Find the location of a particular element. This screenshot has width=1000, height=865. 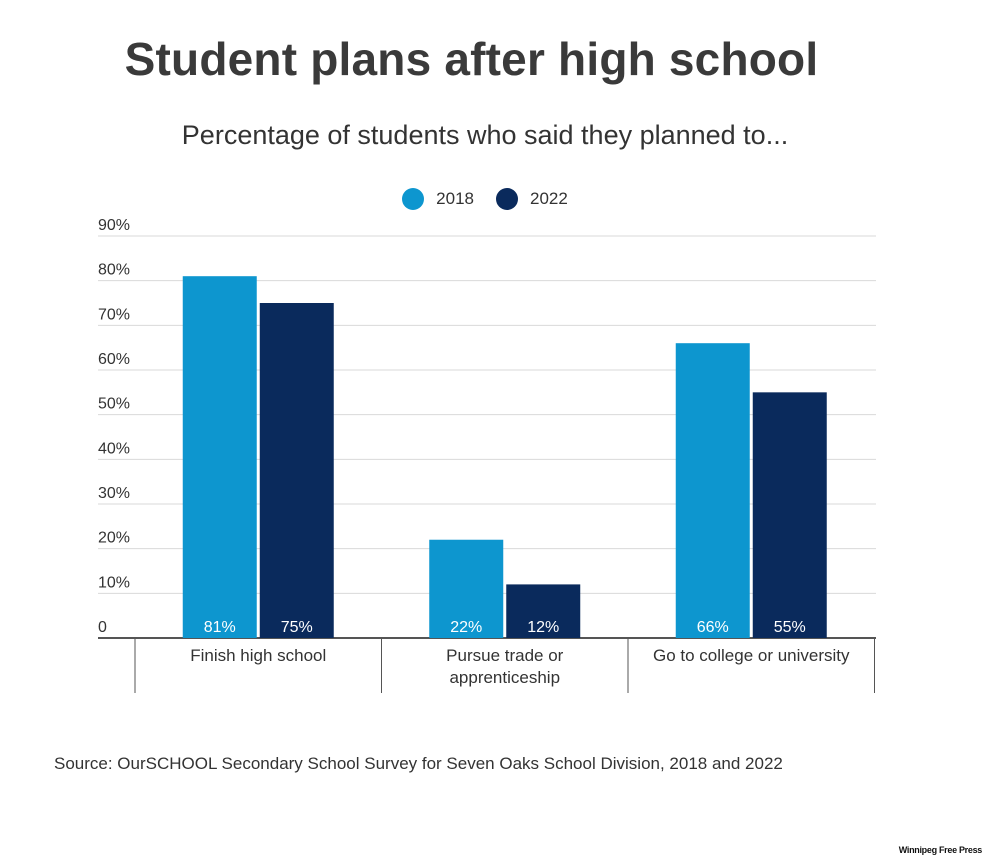

y-tick-label: 50% is located at coordinates (114, 404).